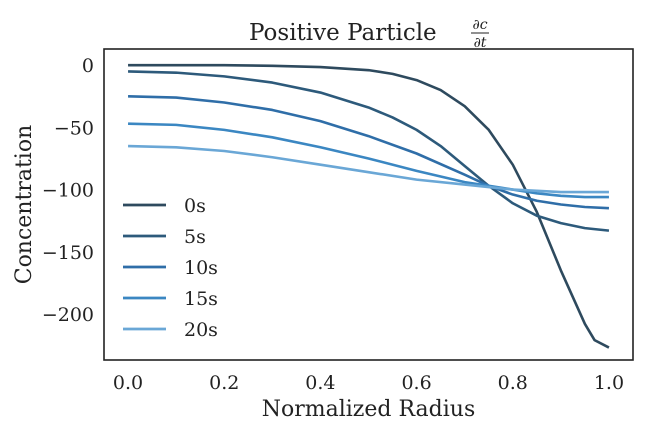 The width and height of the screenshot is (650, 440). I want to click on series-line-15s, so click(368, 160).